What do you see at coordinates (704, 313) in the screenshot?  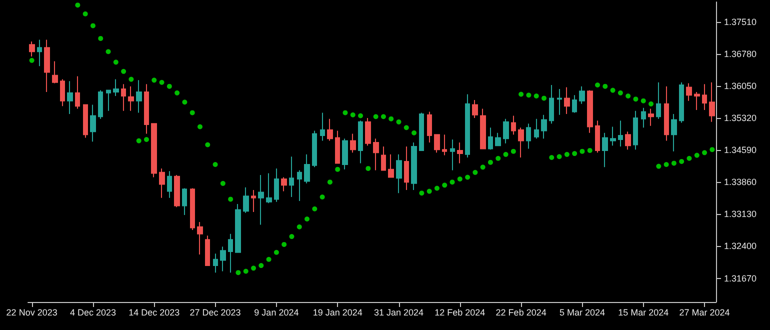 I see `x-tick-label: 27 Mar 2024` at bounding box center [704, 313].